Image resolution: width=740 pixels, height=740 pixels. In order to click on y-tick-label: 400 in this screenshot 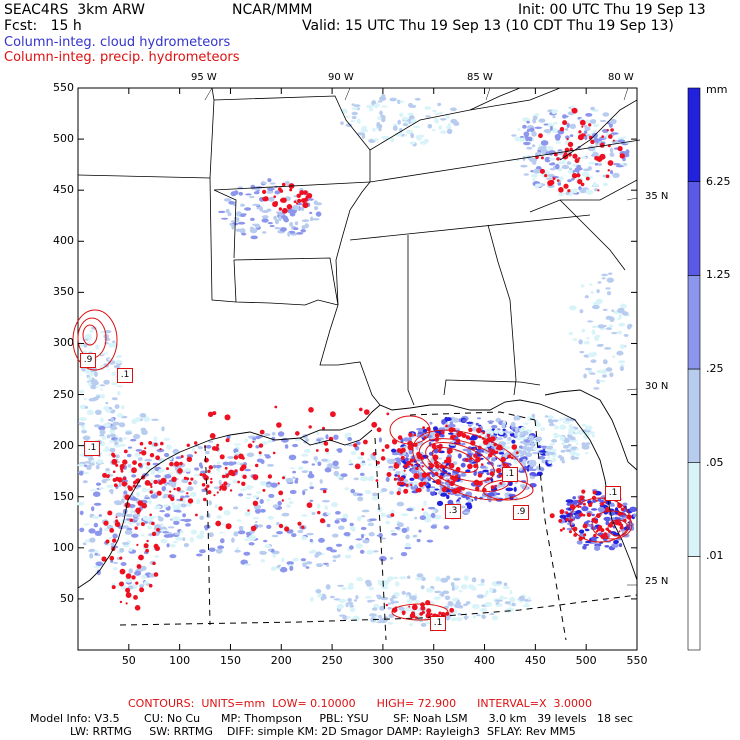, I will do `click(63, 241)`.